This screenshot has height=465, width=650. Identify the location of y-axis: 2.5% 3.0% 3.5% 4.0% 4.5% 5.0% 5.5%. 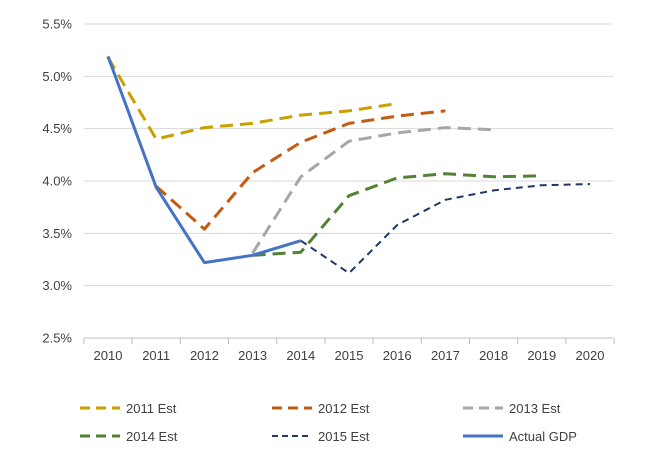
(57, 181).